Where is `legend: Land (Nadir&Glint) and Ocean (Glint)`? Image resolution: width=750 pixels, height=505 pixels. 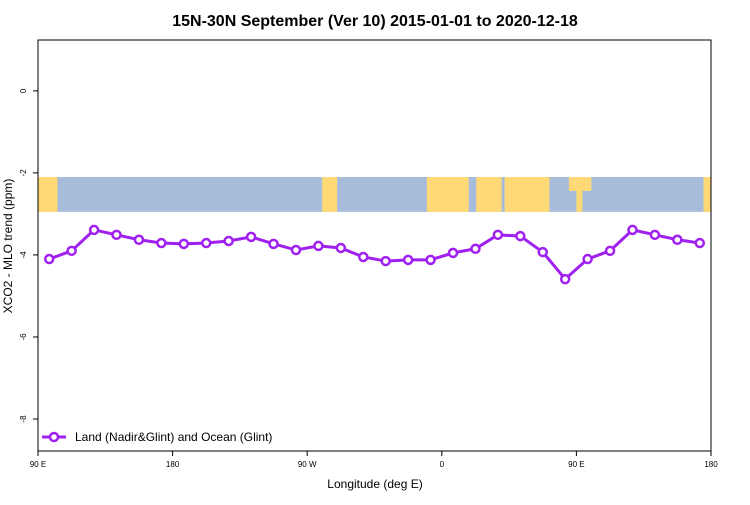
legend: Land (Nadir&Glint) and Ocean (Glint) is located at coordinates (157, 437).